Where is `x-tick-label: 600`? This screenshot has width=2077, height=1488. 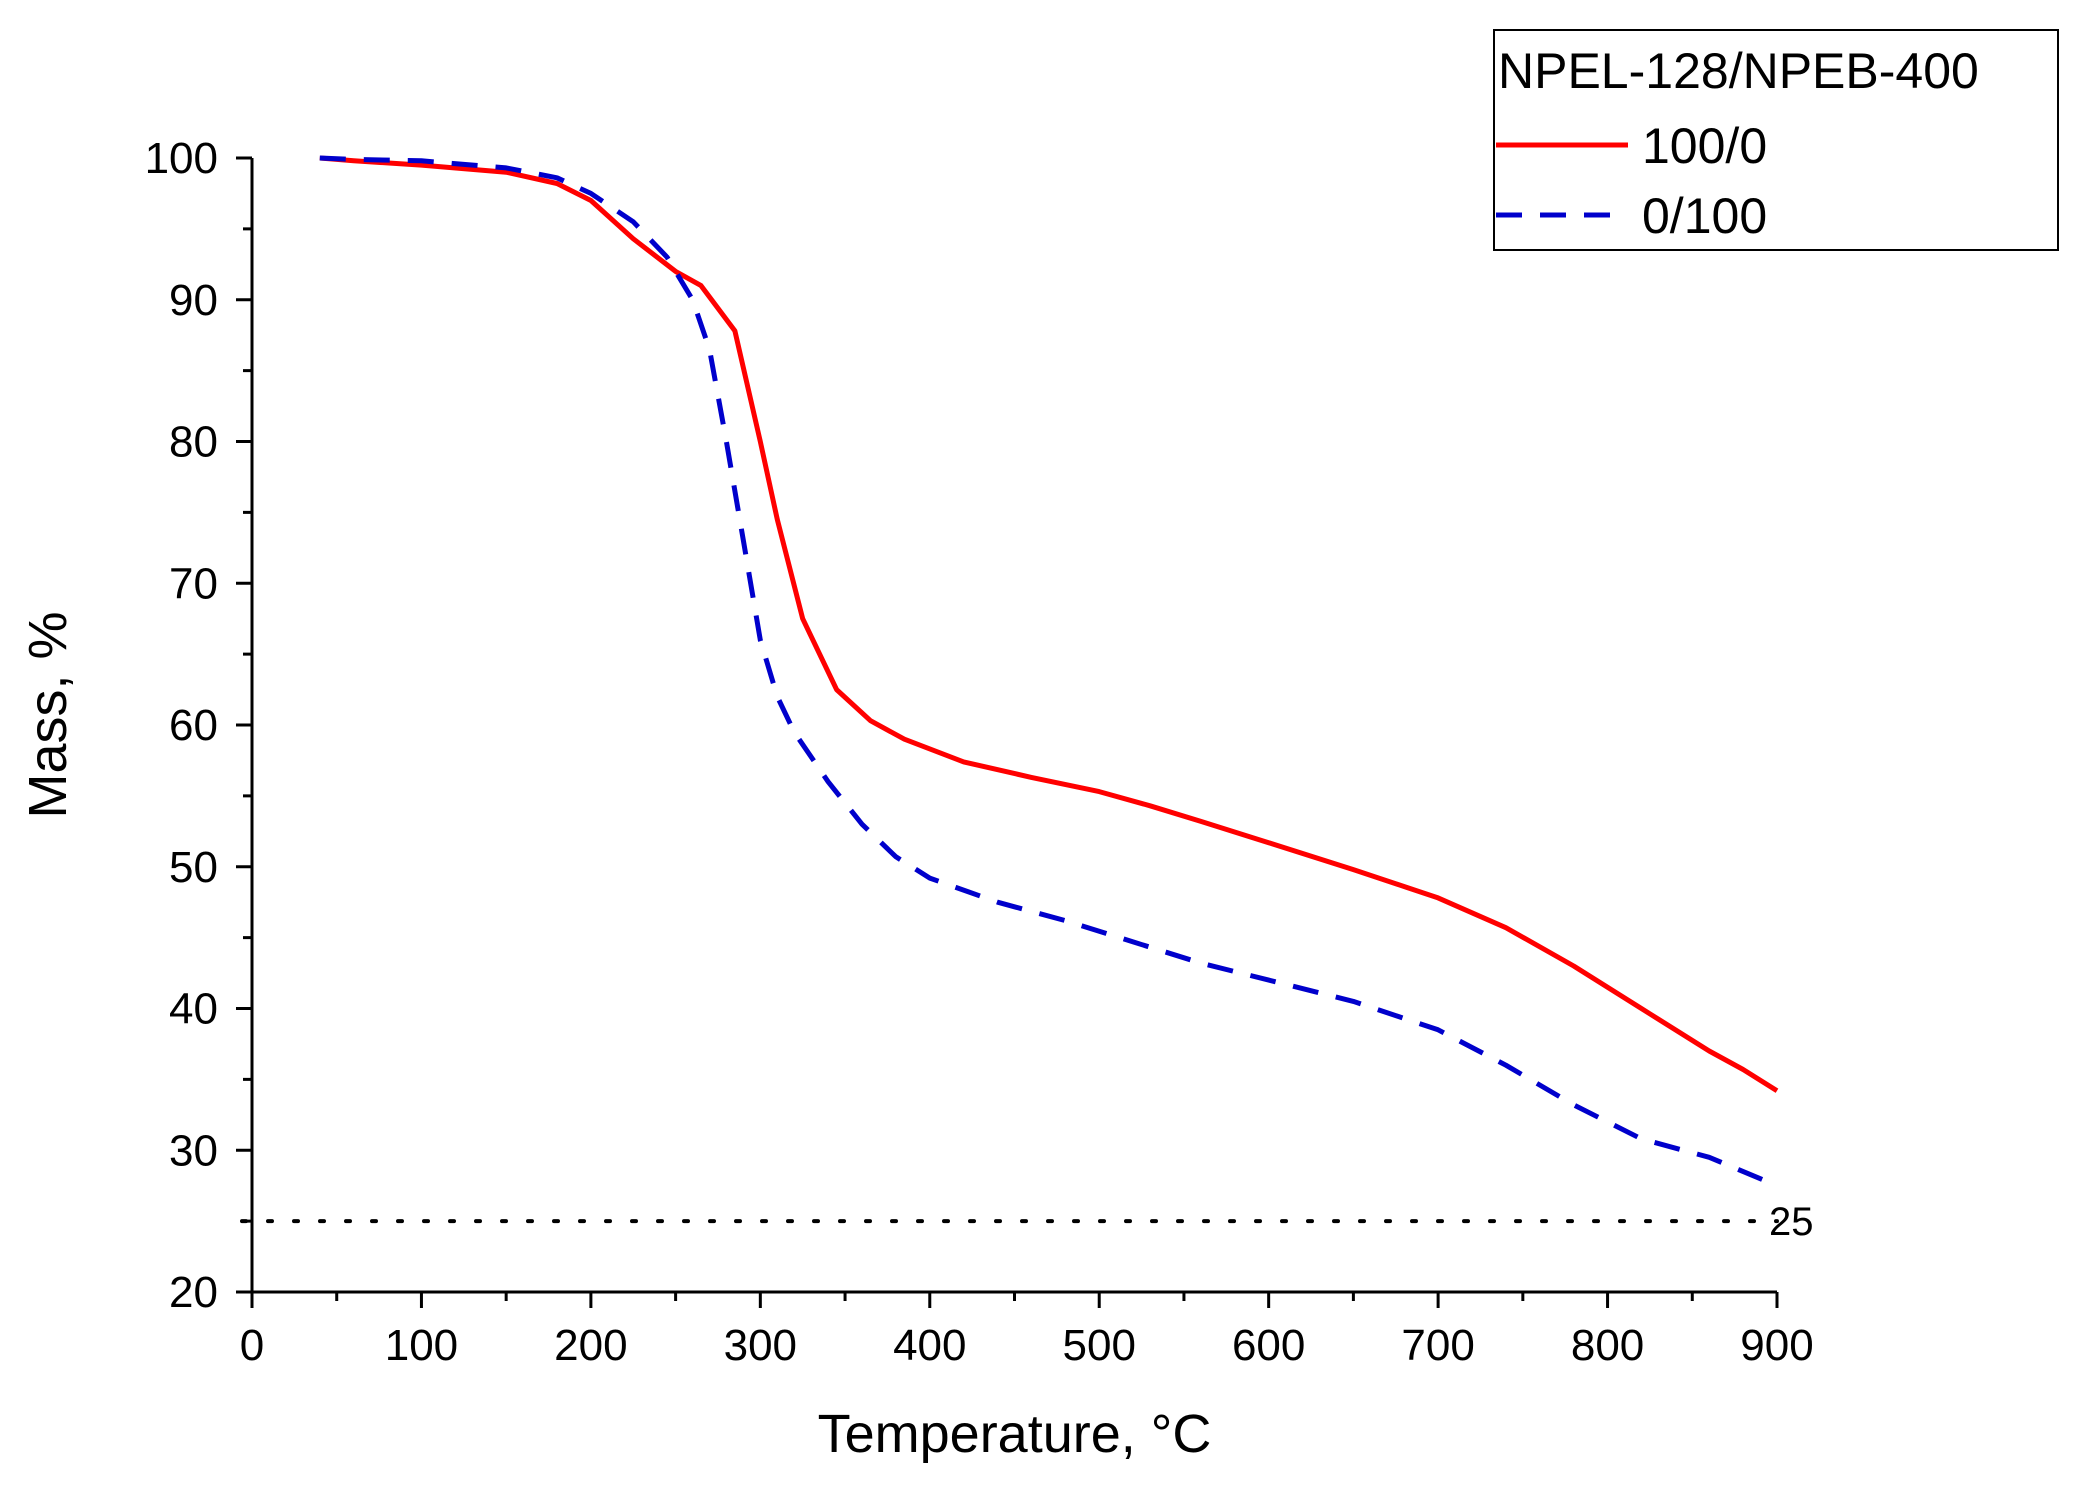
x-tick-label: 600 is located at coordinates (1268, 1345).